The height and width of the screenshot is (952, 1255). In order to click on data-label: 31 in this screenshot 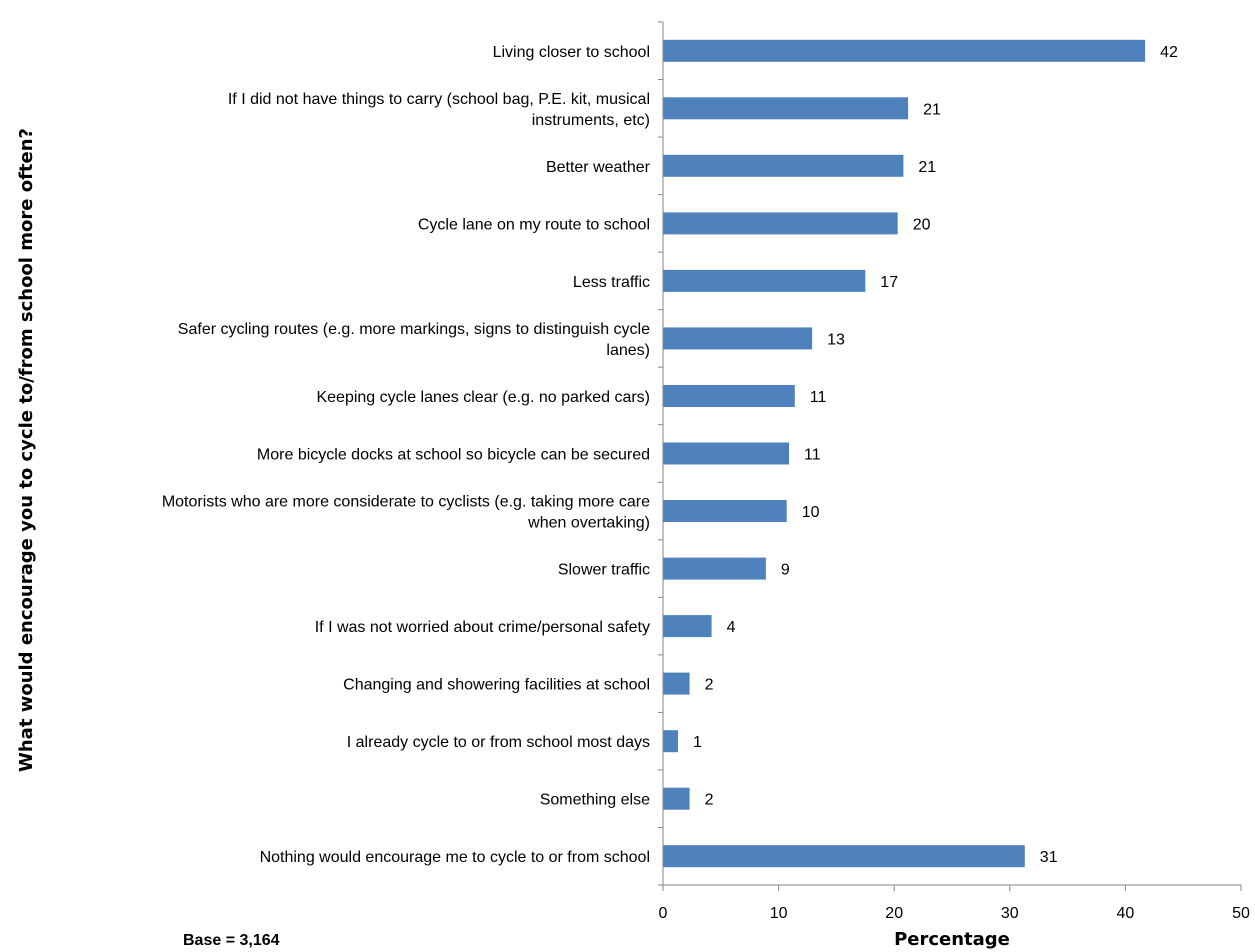, I will do `click(1049, 857)`.